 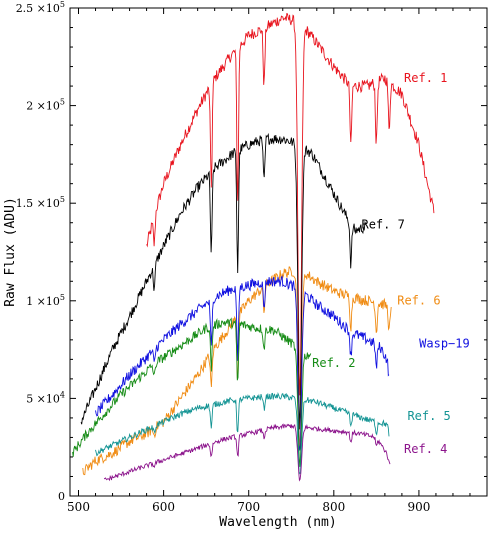 I want to click on y-tick-label: 2 ×10⁵, so click(x=45, y=105).